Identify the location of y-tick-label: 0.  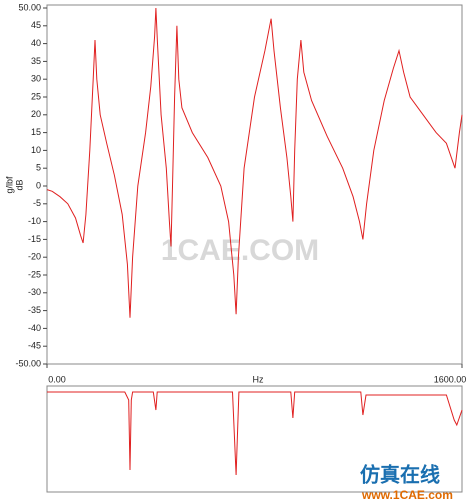
(38, 185).